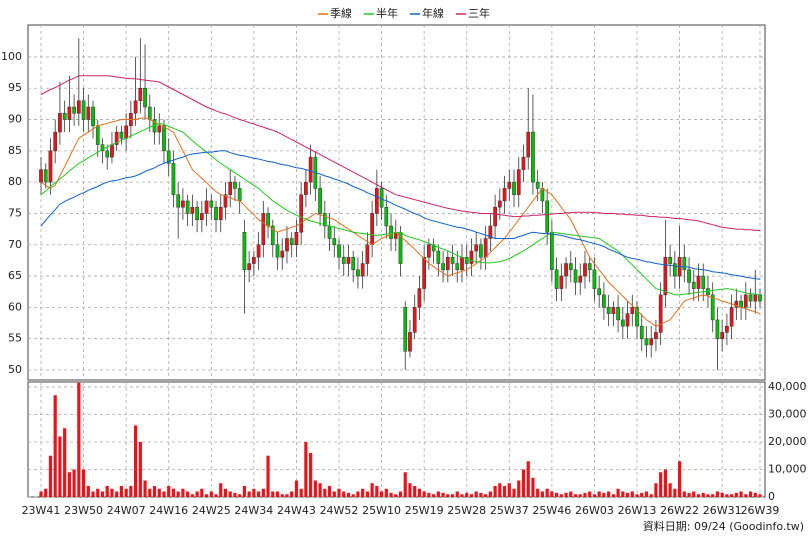  Describe the element at coordinates (253, 510) in the screenshot. I see `x-tick-label: 24W34` at that location.